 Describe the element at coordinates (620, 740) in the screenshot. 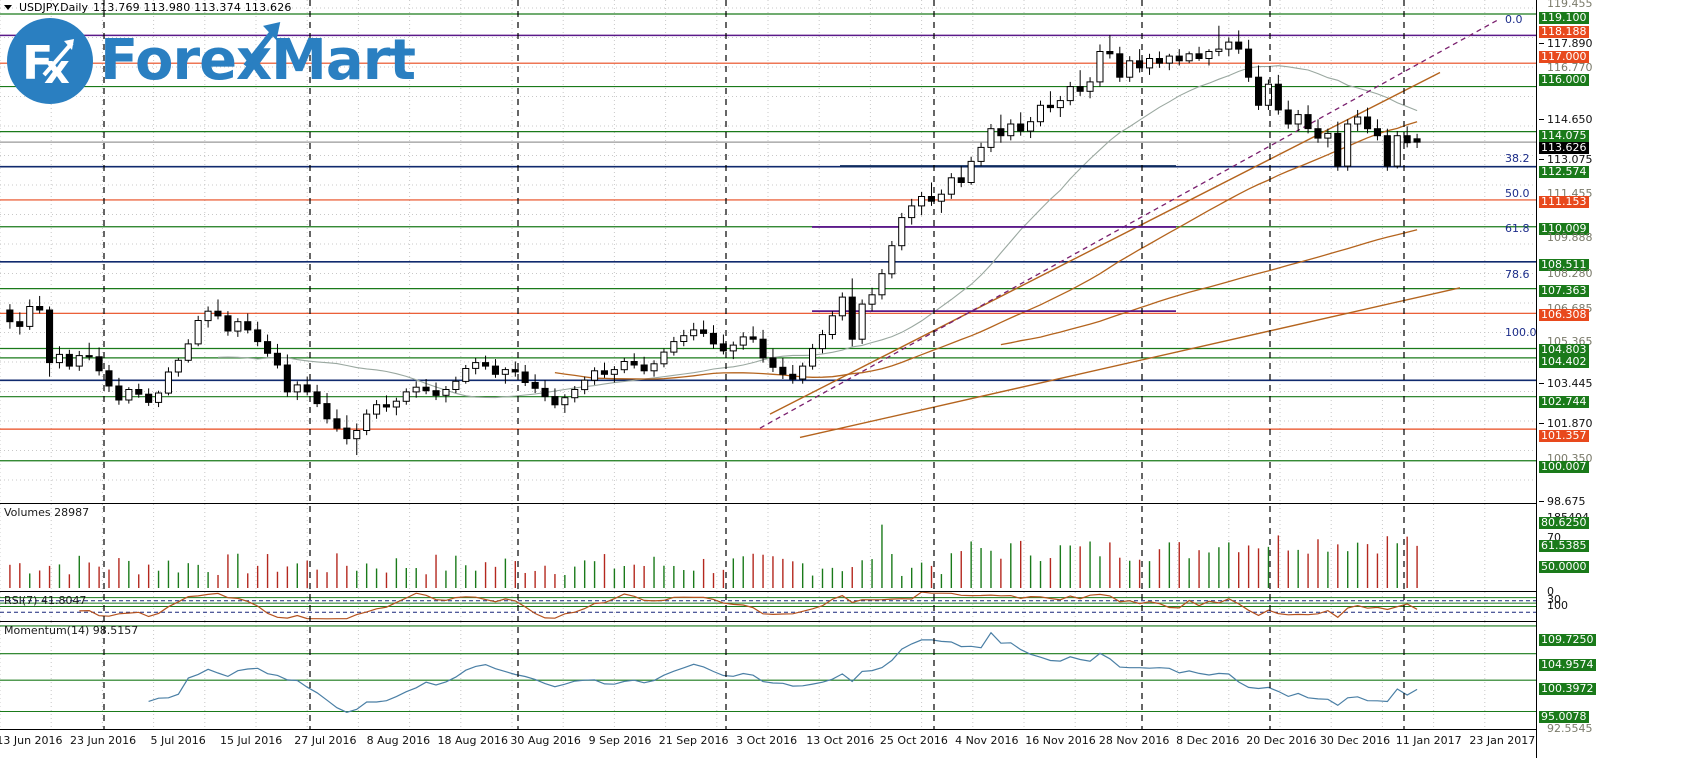

I see `date-label: 9 Sep 2016` at that location.